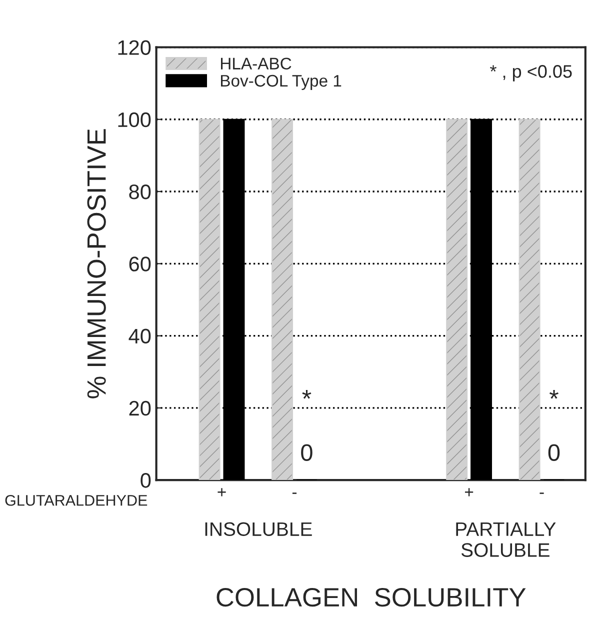 The image size is (613, 630). Describe the element at coordinates (134, 48) in the screenshot. I see `y-tick-label: 120` at that location.